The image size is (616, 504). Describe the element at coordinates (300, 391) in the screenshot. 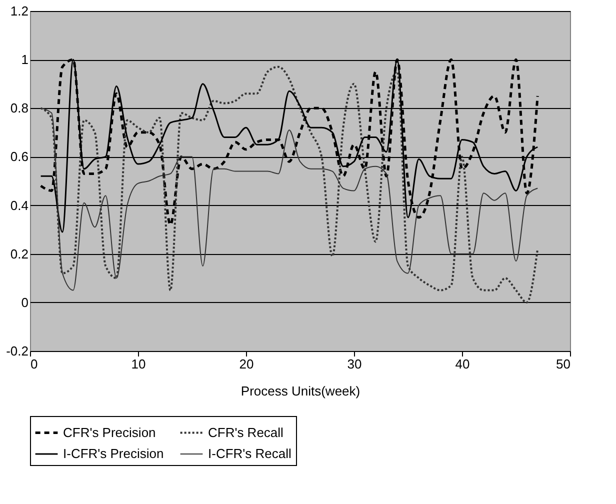

I see `x-axis-title: Process Units(week)` at that location.